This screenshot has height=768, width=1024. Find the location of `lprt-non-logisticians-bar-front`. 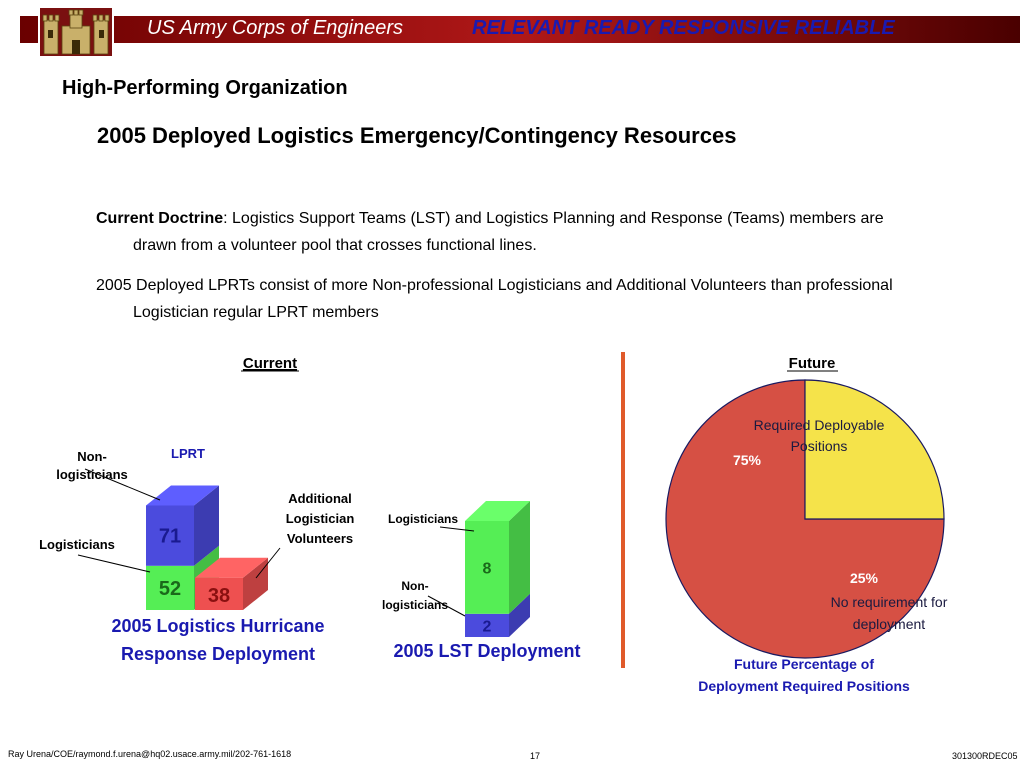

lprt-non-logisticians-bar-front is located at coordinates (170, 535).